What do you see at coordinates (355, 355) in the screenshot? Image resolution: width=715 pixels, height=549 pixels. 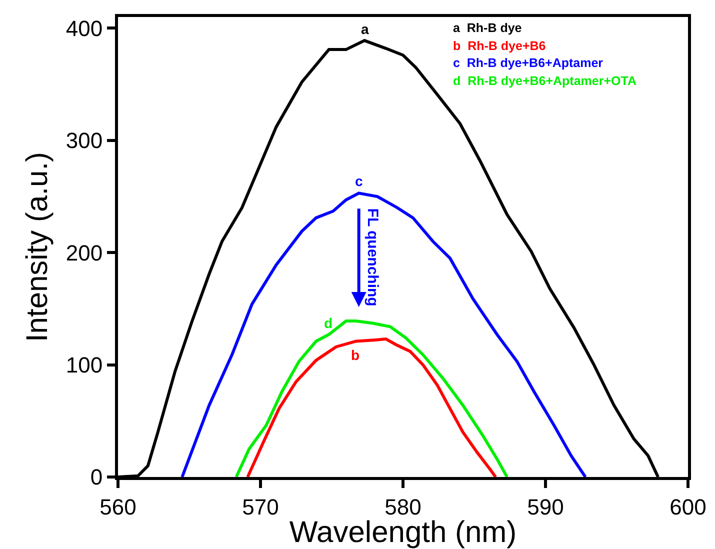 I see `annotation: b` at bounding box center [355, 355].